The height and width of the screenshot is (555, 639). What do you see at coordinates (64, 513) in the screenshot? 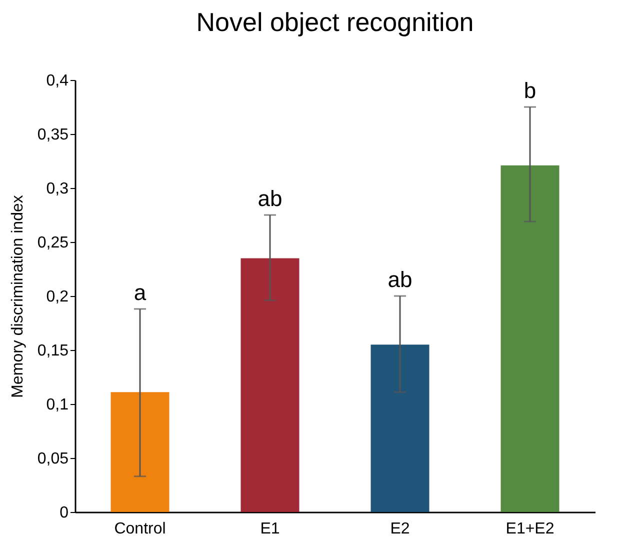
I see `y-tick-label: 0` at bounding box center [64, 513].